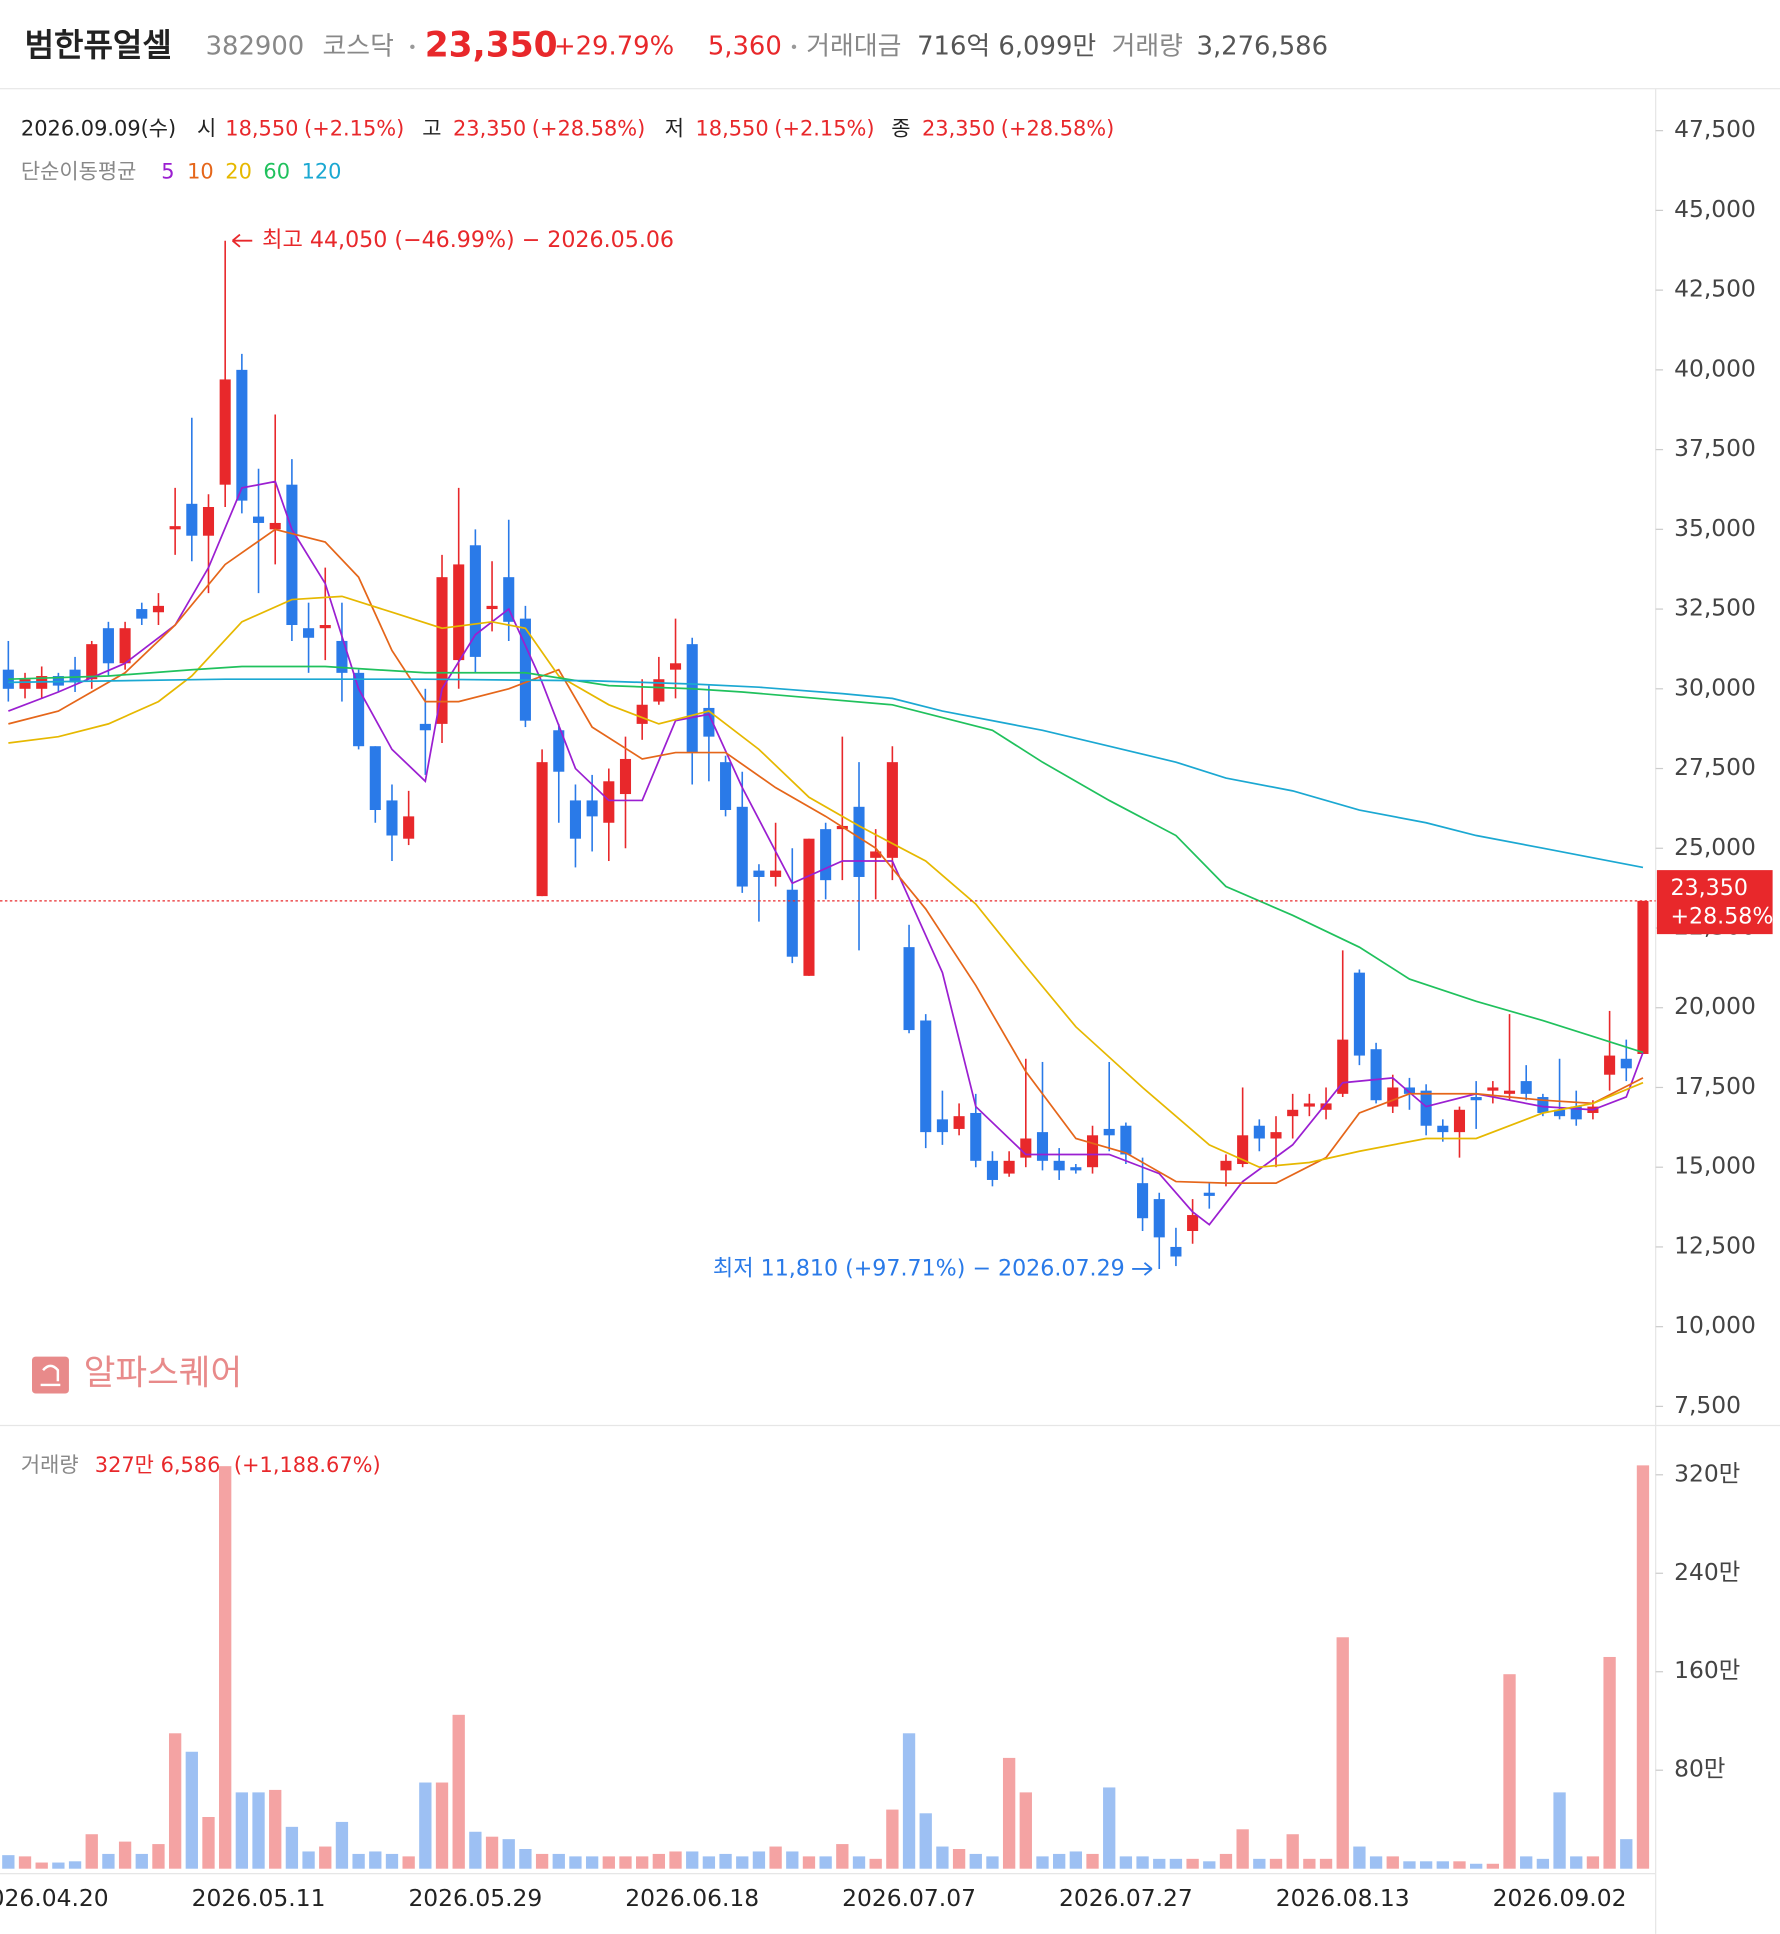 The height and width of the screenshot is (1934, 1780). Describe the element at coordinates (491, 45) in the screenshot. I see `price: 23,350` at that location.